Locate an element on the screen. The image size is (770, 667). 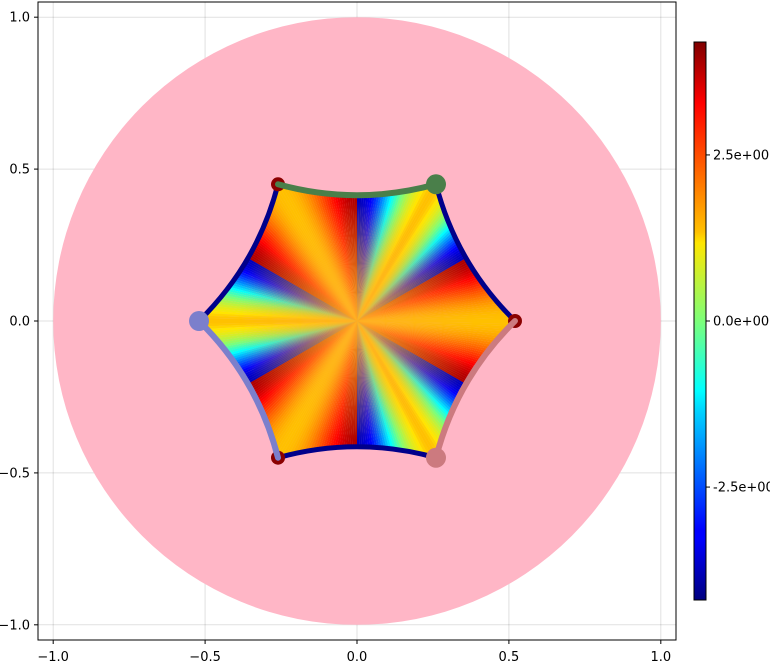
y-tick-label: 0.5 is located at coordinates (19, 170).